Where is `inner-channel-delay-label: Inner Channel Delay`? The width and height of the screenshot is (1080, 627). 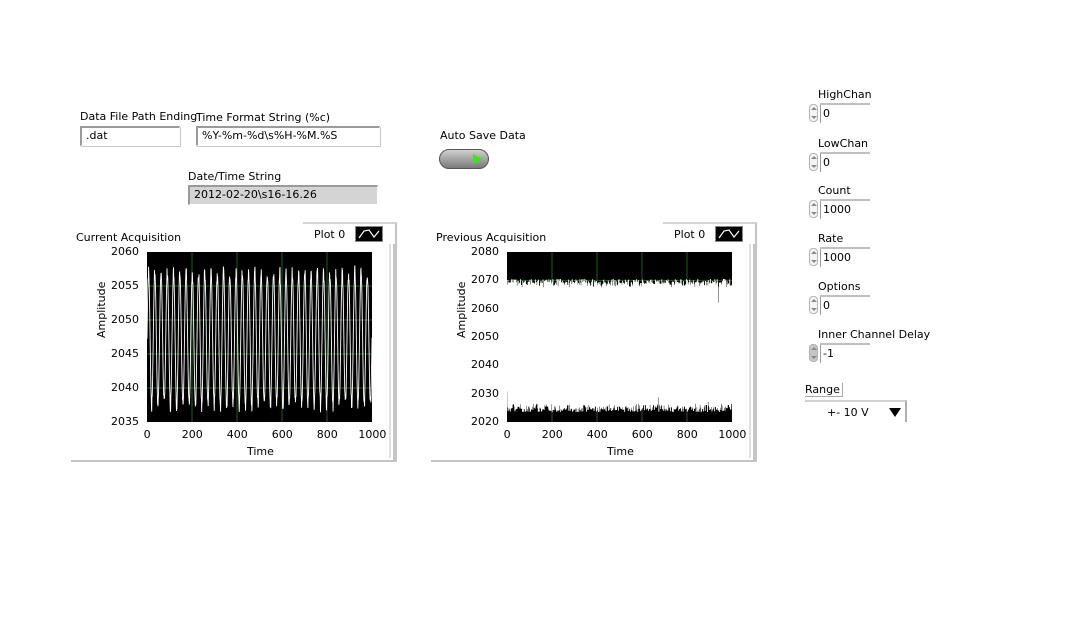 inner-channel-delay-label: Inner Channel Delay is located at coordinates (874, 334).